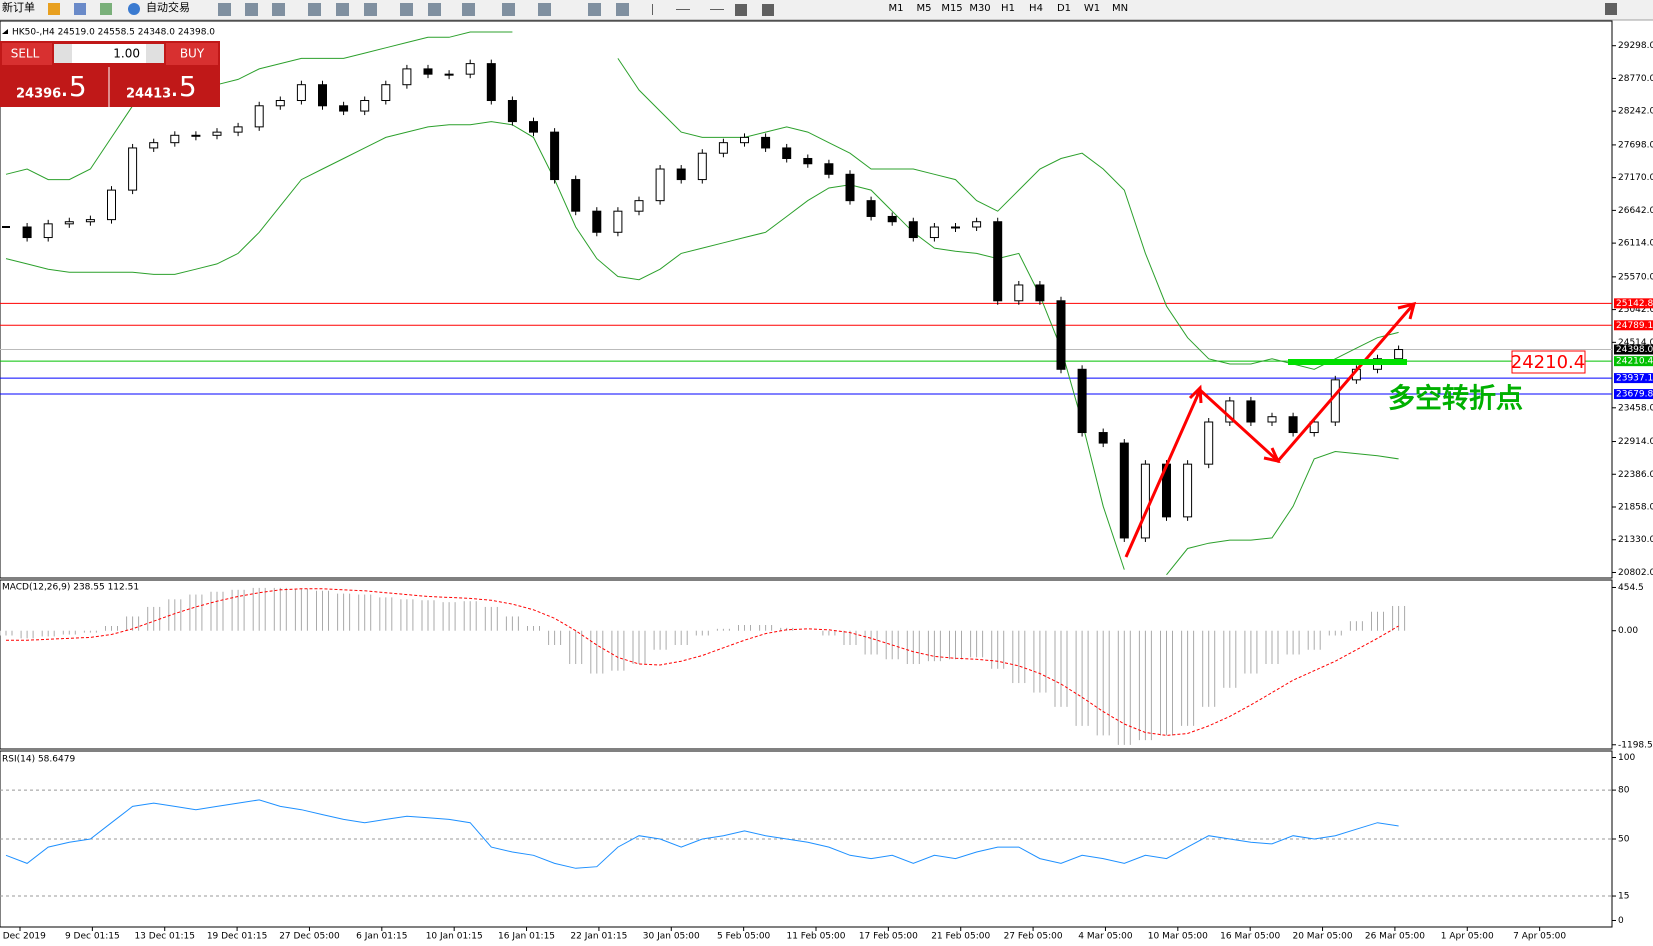 The width and height of the screenshot is (1653, 946). What do you see at coordinates (1635, 178) in the screenshot?
I see `y-tick-label: 27170.0` at bounding box center [1635, 178].